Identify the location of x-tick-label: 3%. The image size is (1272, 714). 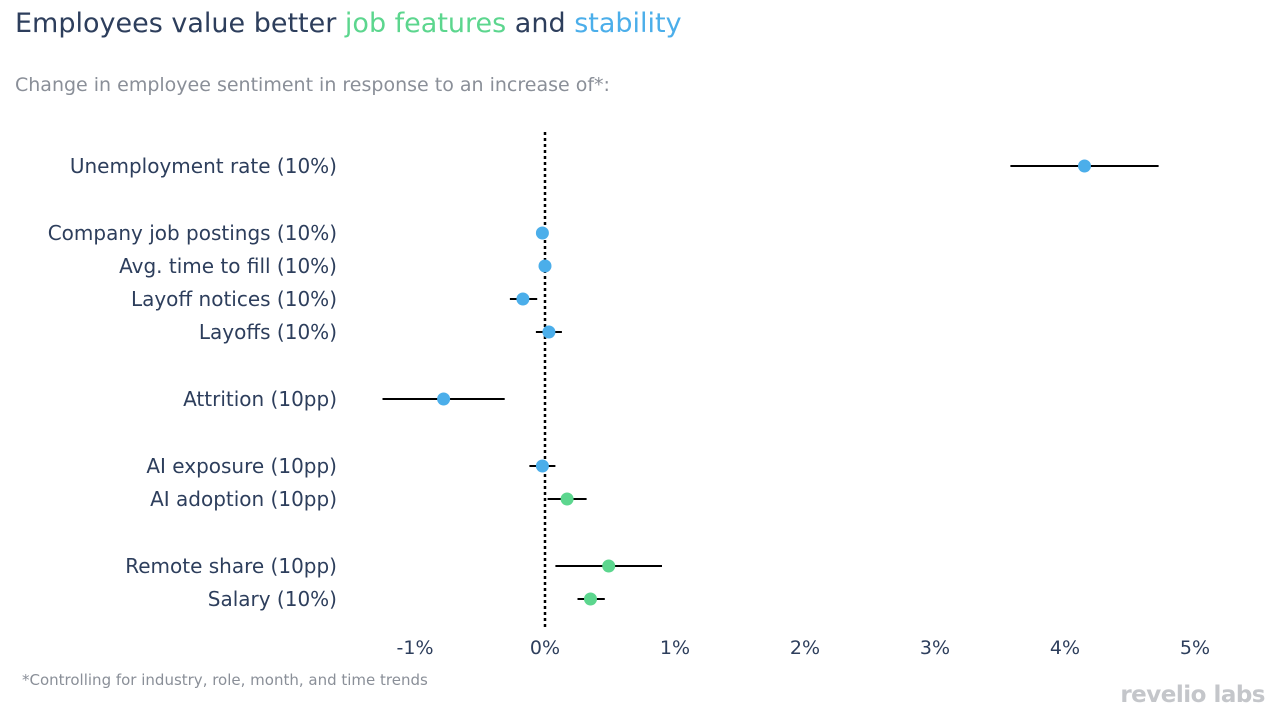
(935, 648).